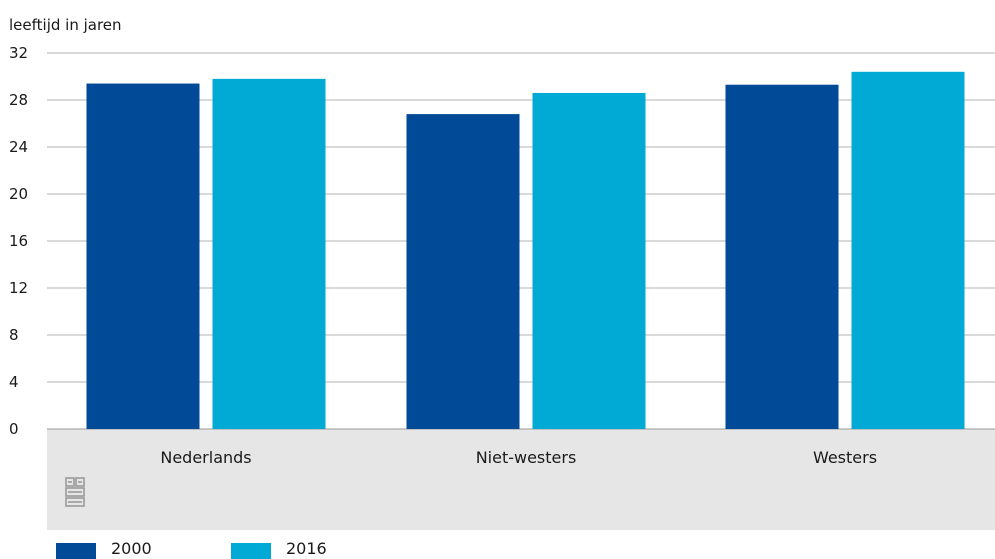 The image size is (995, 559). What do you see at coordinates (65, 25) in the screenshot?
I see `y-axis-title: leeftijd in jaren` at bounding box center [65, 25].